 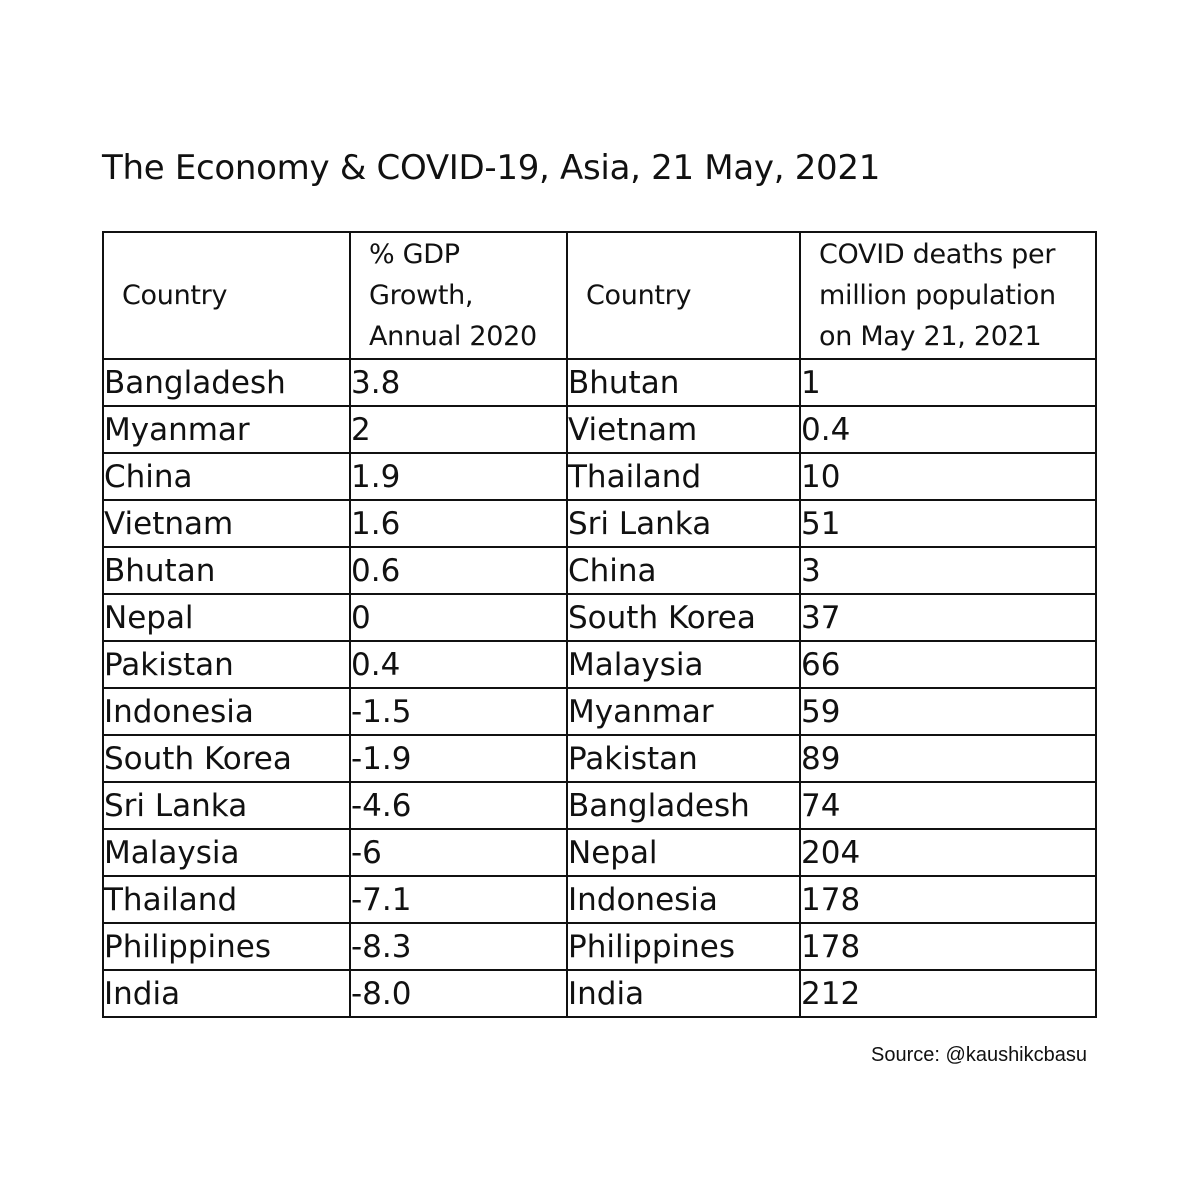 What do you see at coordinates (683, 758) in the screenshot?
I see `covid-country-cell: Pakistan` at bounding box center [683, 758].